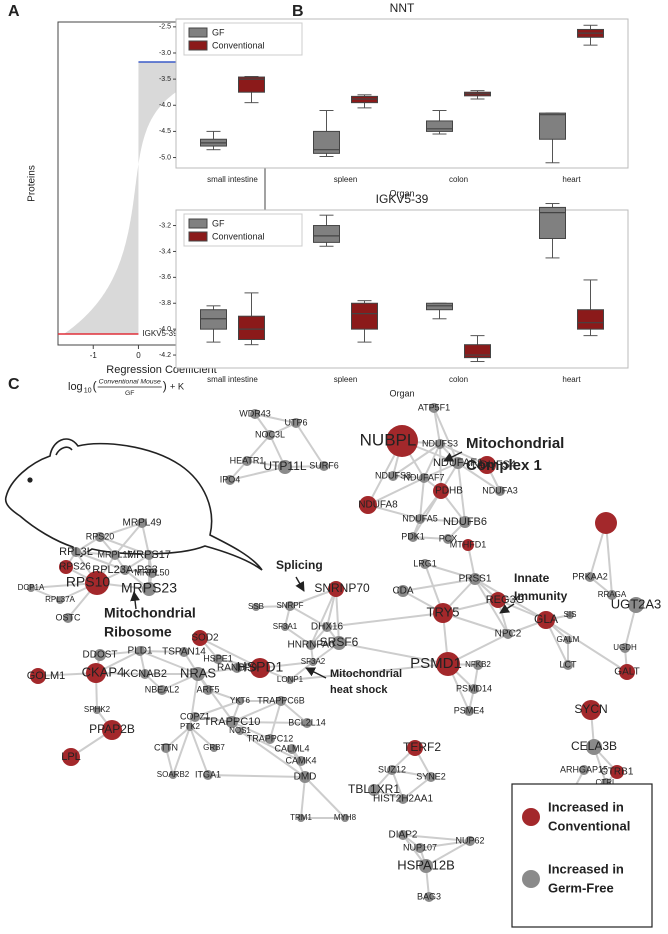 The width and height of the screenshot is (668, 934). What do you see at coordinates (494, 465) in the screenshot?
I see `node-label: NDUFS4` at bounding box center [494, 465].